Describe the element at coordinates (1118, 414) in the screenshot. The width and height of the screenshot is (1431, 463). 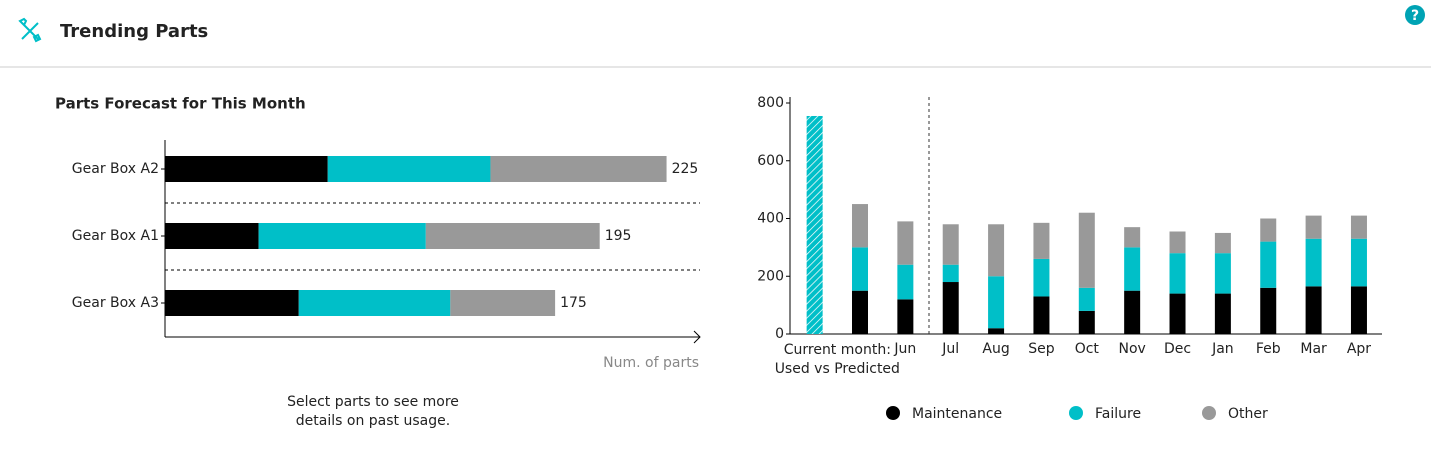
I see `legend-label: Failure` at that location.